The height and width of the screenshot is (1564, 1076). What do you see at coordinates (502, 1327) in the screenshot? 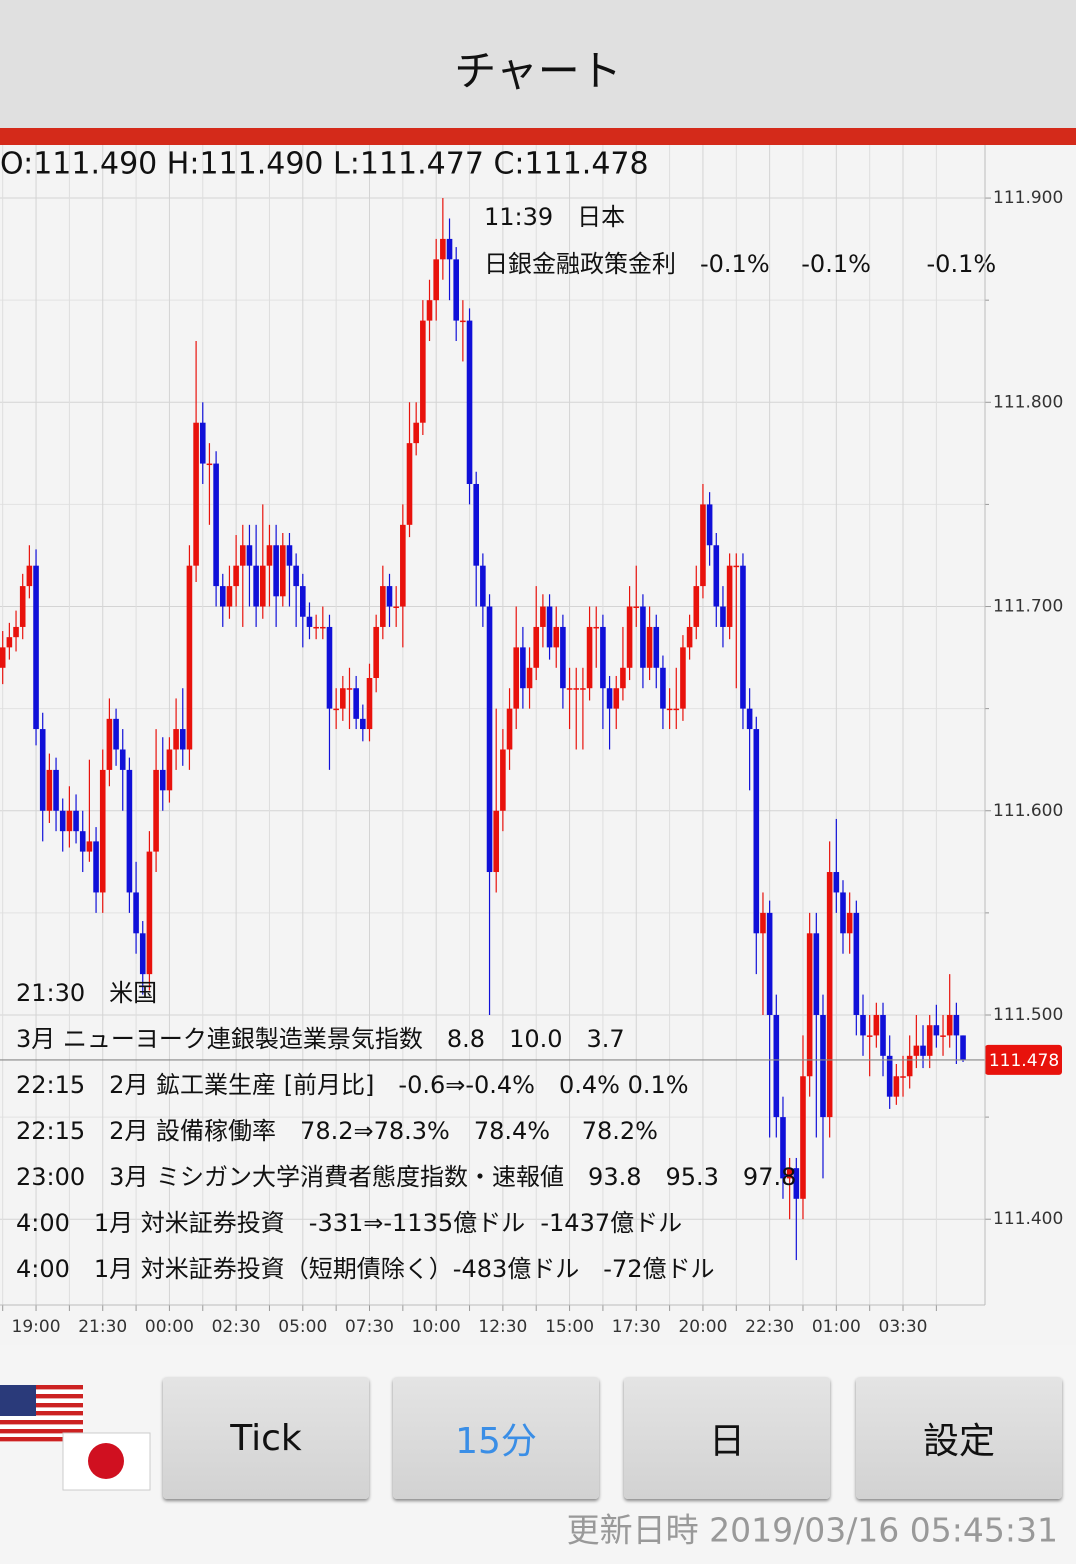
I see `x-tick-label: 12:30` at bounding box center [502, 1327].